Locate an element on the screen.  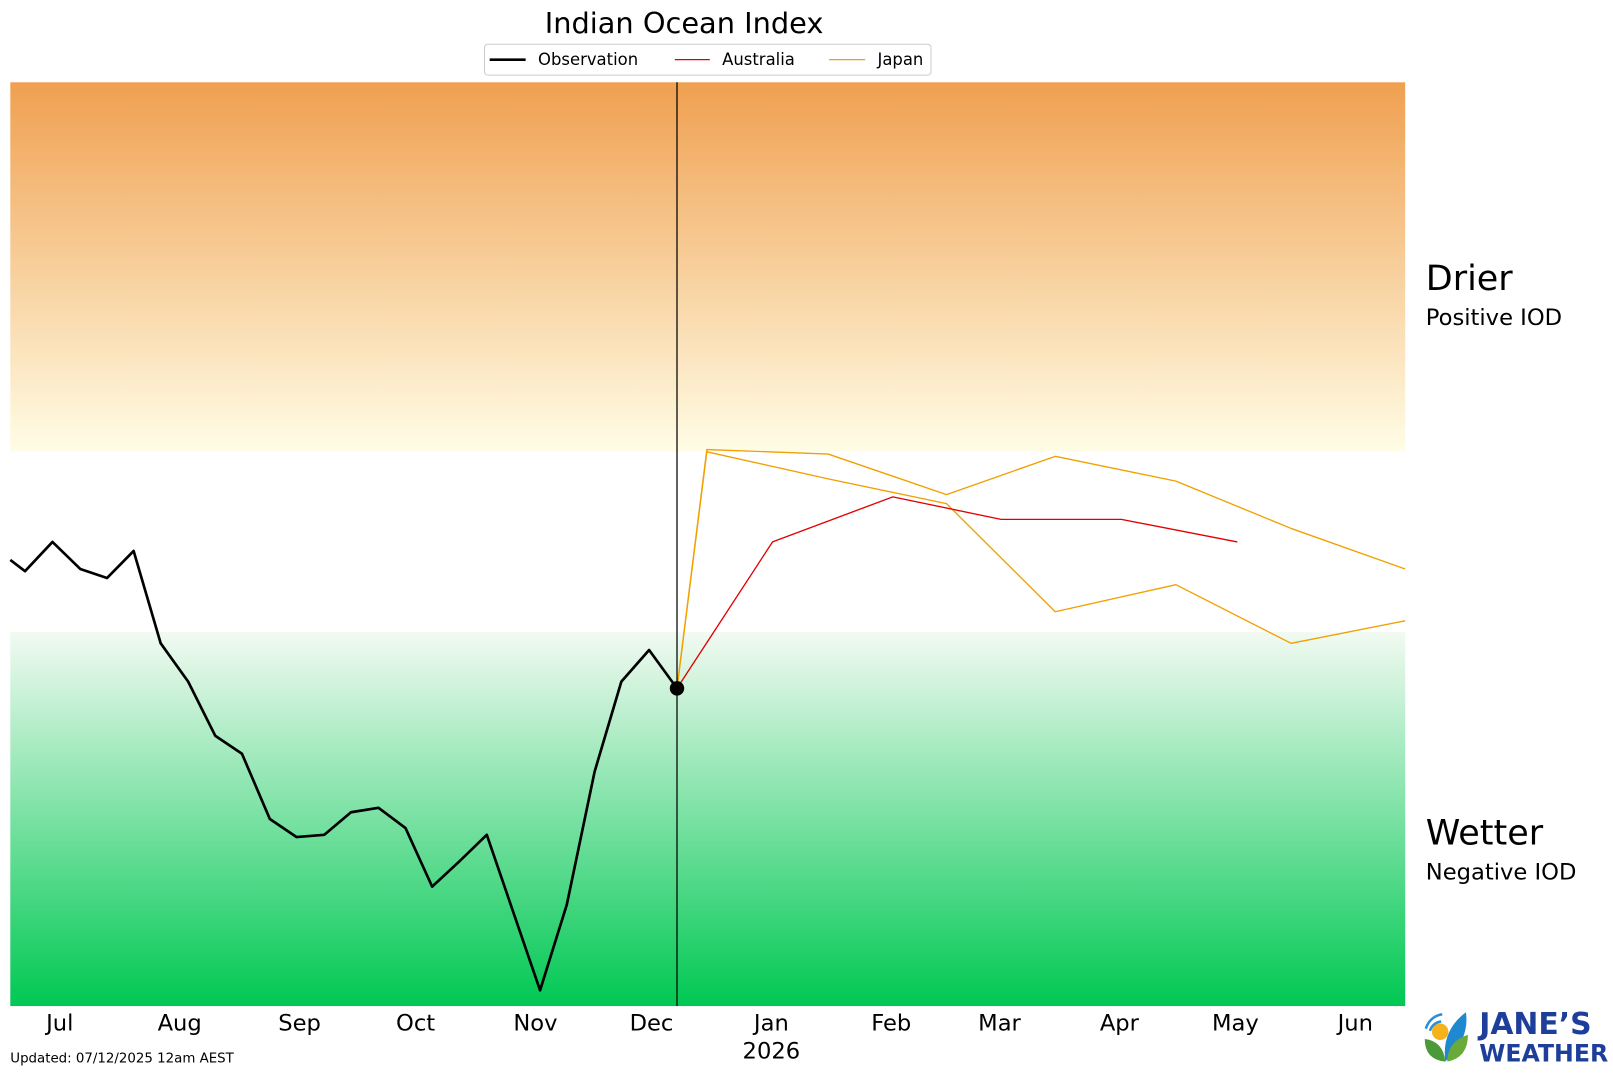
x-tick-label-mar: Mar is located at coordinates (999, 1024).